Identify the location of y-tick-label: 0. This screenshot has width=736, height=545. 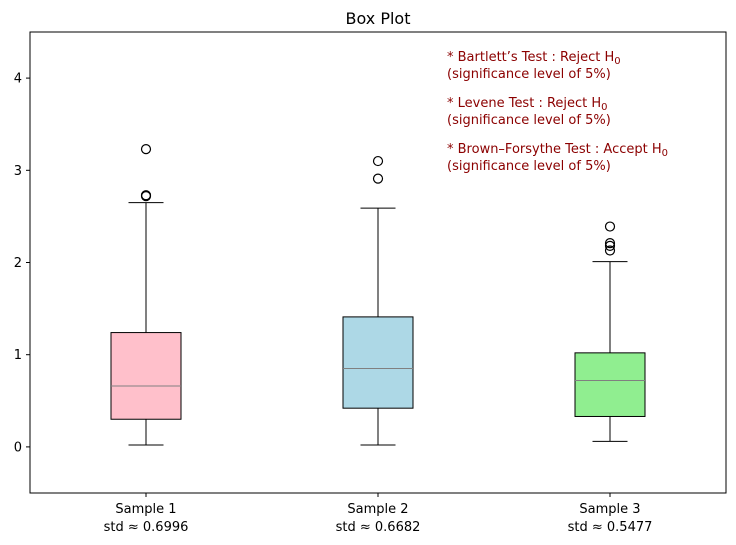
(18, 447).